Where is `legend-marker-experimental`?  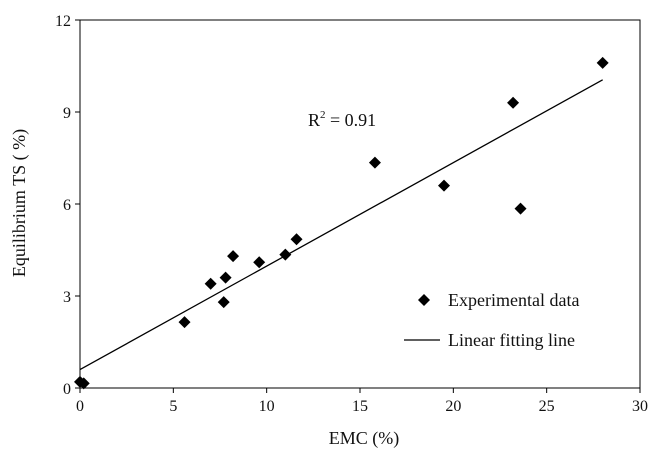
legend-marker-experimental is located at coordinates (424, 300).